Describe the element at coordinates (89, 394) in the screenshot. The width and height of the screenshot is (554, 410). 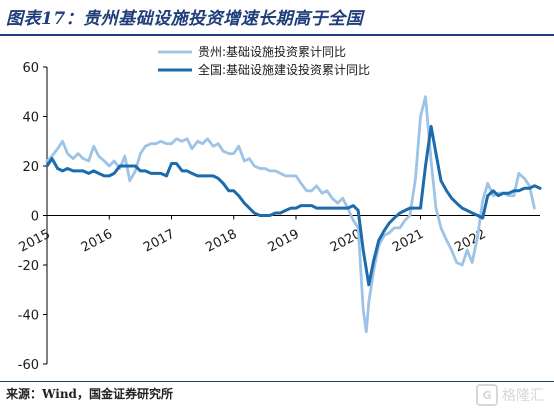
I see `source-note: 来源：Wind，国金证券研究所` at that location.